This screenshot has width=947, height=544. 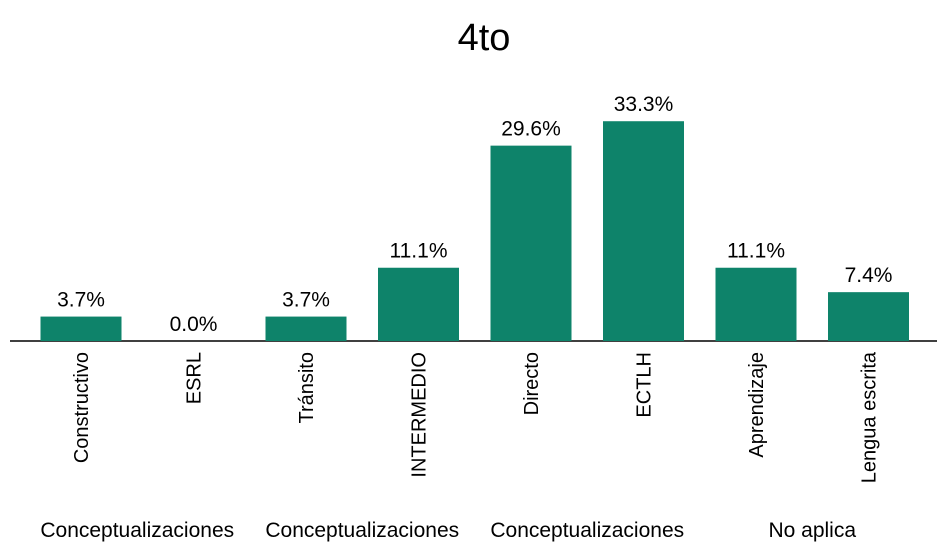 I want to click on x-tick-label: Directo, so click(x=532, y=383).